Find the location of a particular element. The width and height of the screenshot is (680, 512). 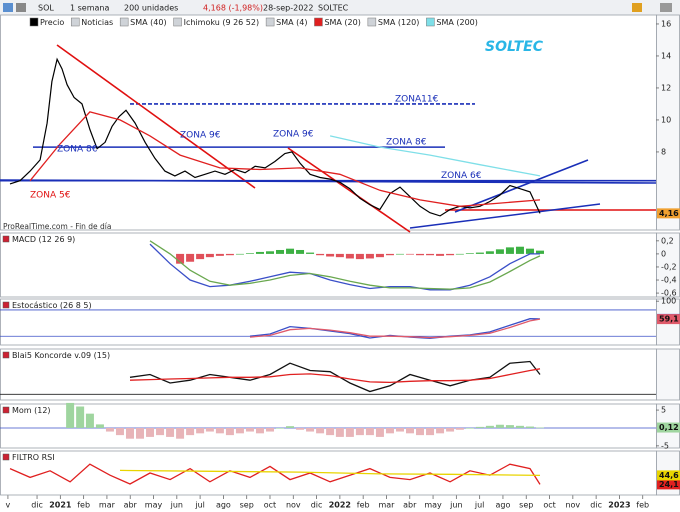

annotation: ZONA 8€ is located at coordinates (77, 150).